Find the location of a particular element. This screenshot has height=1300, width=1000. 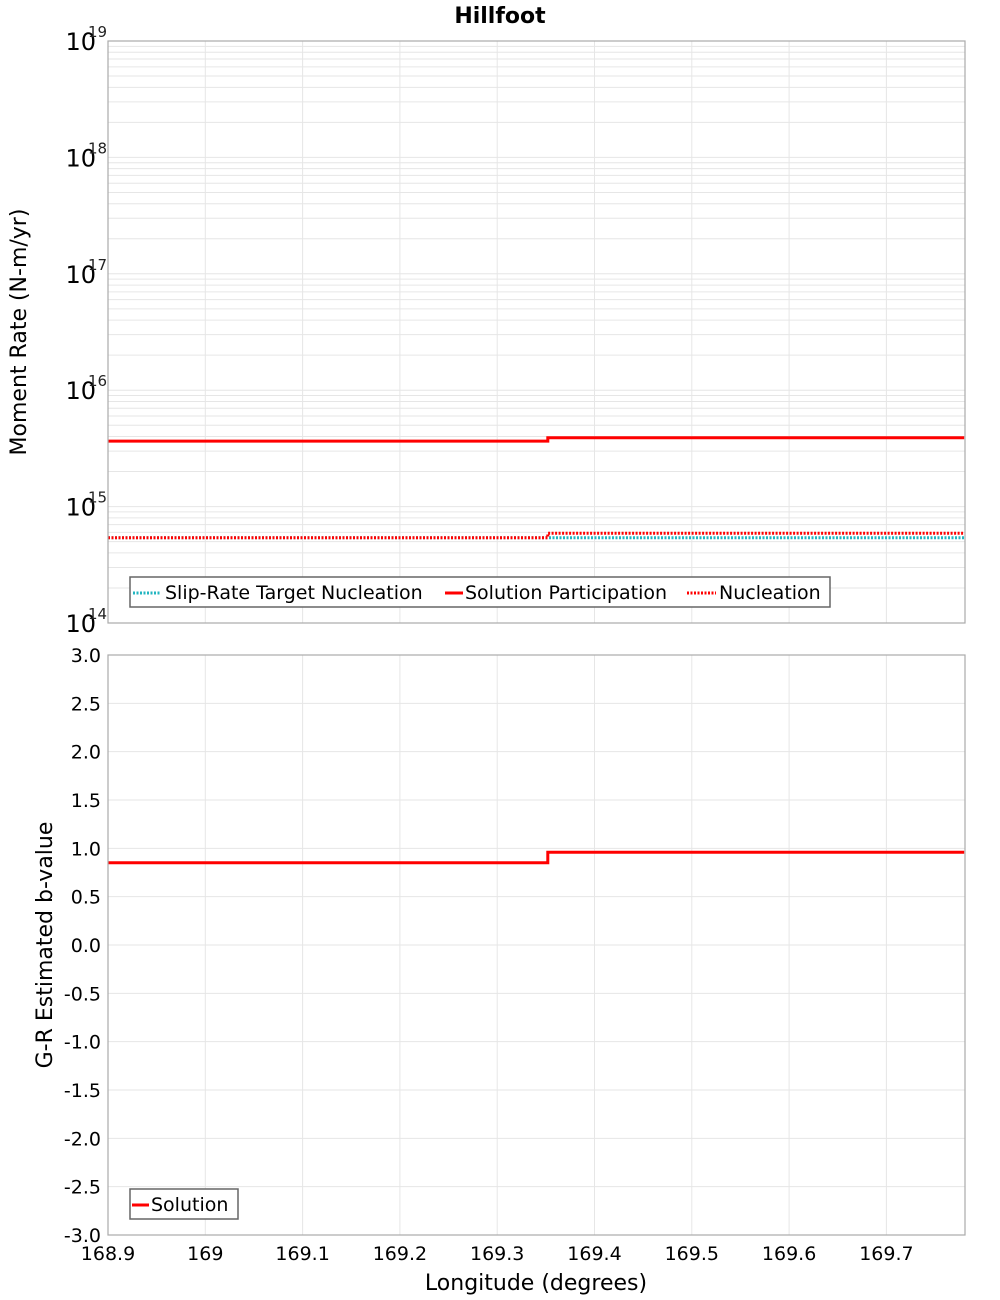

y-tick-exponent: 19 is located at coordinates (97, 32).